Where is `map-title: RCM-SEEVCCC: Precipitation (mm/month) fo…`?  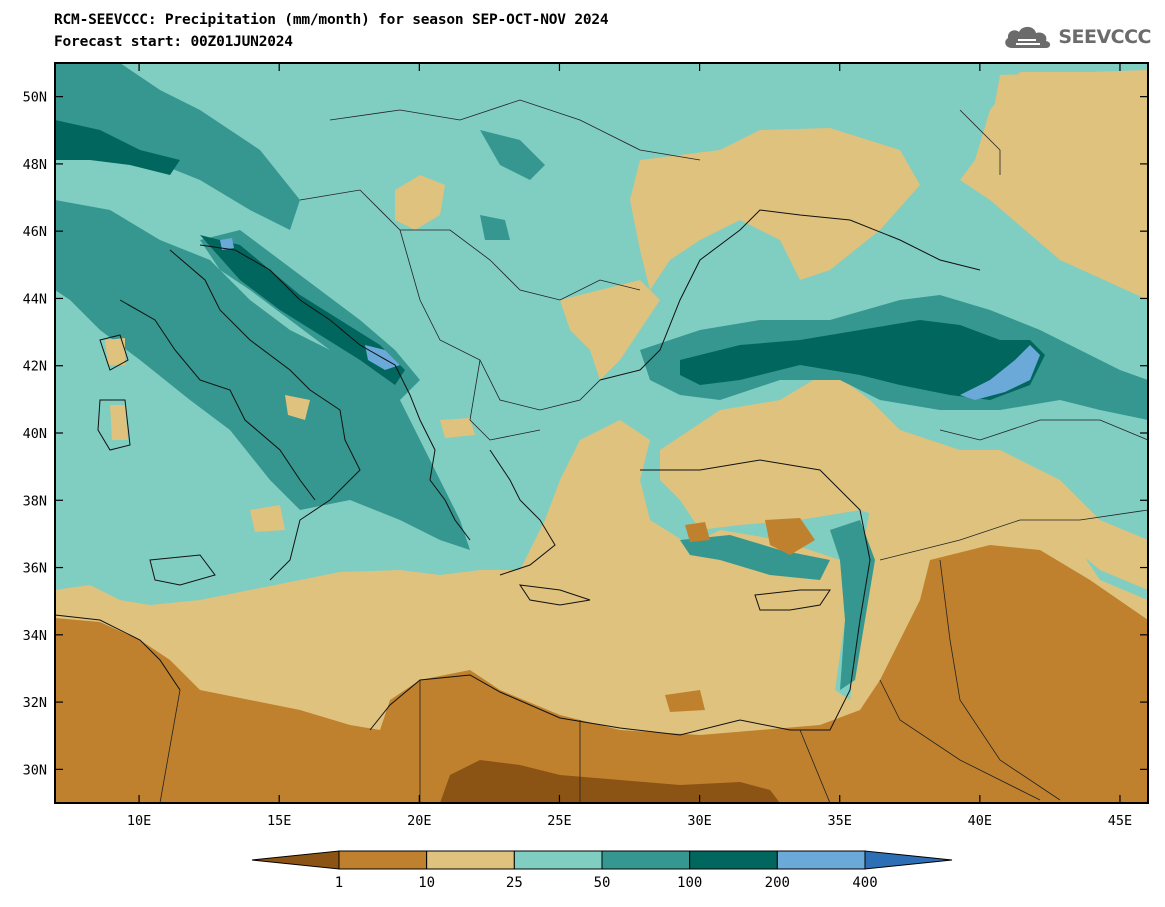
map-title: RCM-SEEVCCC: Precipitation (mm/month) fo… is located at coordinates (331, 20).